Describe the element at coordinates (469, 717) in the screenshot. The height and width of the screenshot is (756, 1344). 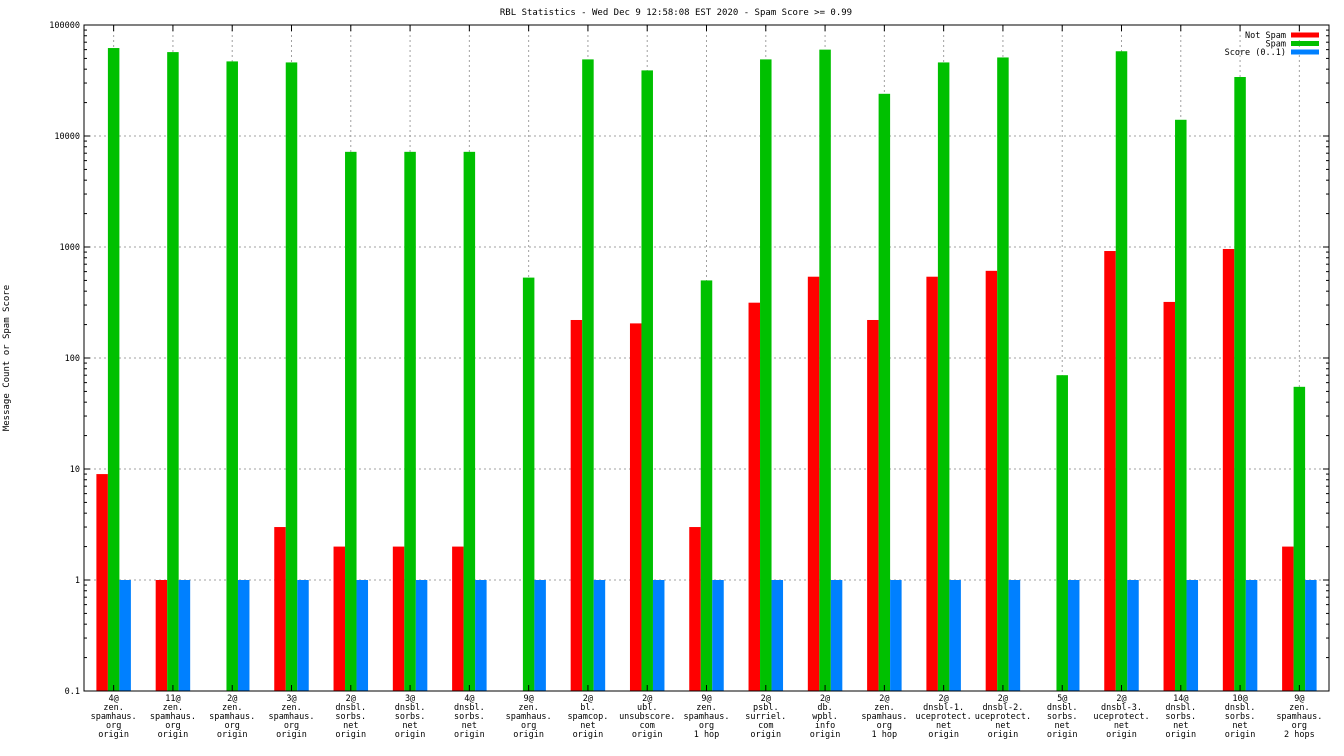
I see `x-tick-label: 4@ dnsbl. sorbs. net origin` at that location.